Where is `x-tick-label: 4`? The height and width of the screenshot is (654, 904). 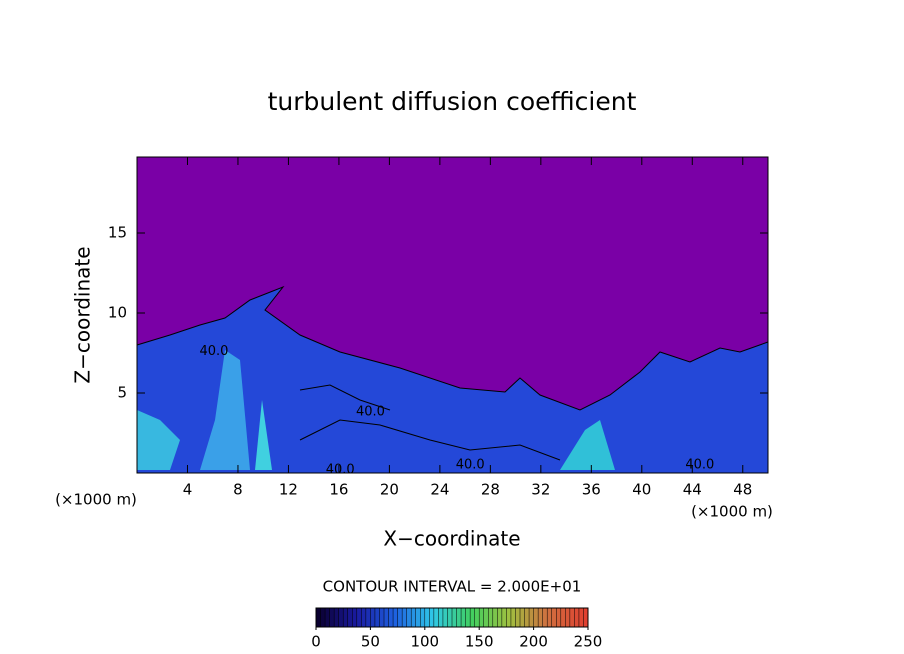
x-tick-label: 4 is located at coordinates (188, 490).